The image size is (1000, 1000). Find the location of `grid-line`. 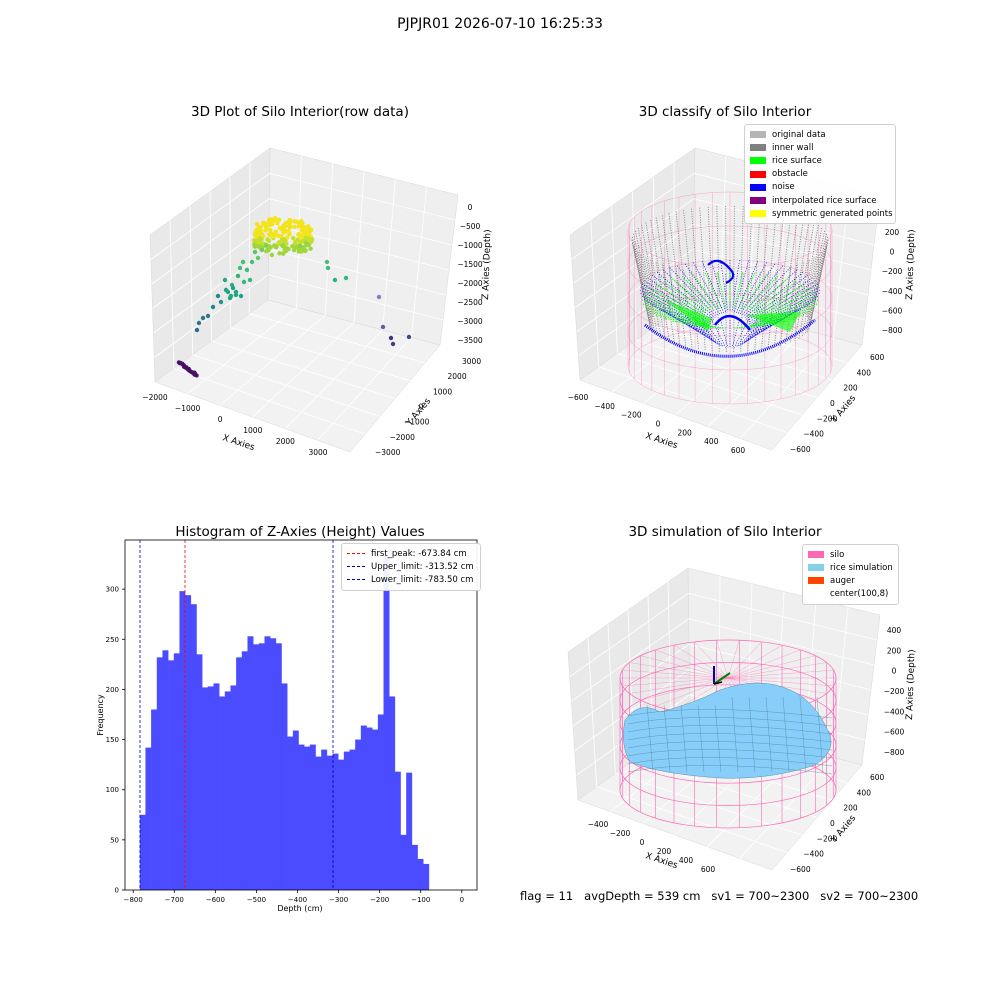

grid-line is located at coordinates (337, 338).